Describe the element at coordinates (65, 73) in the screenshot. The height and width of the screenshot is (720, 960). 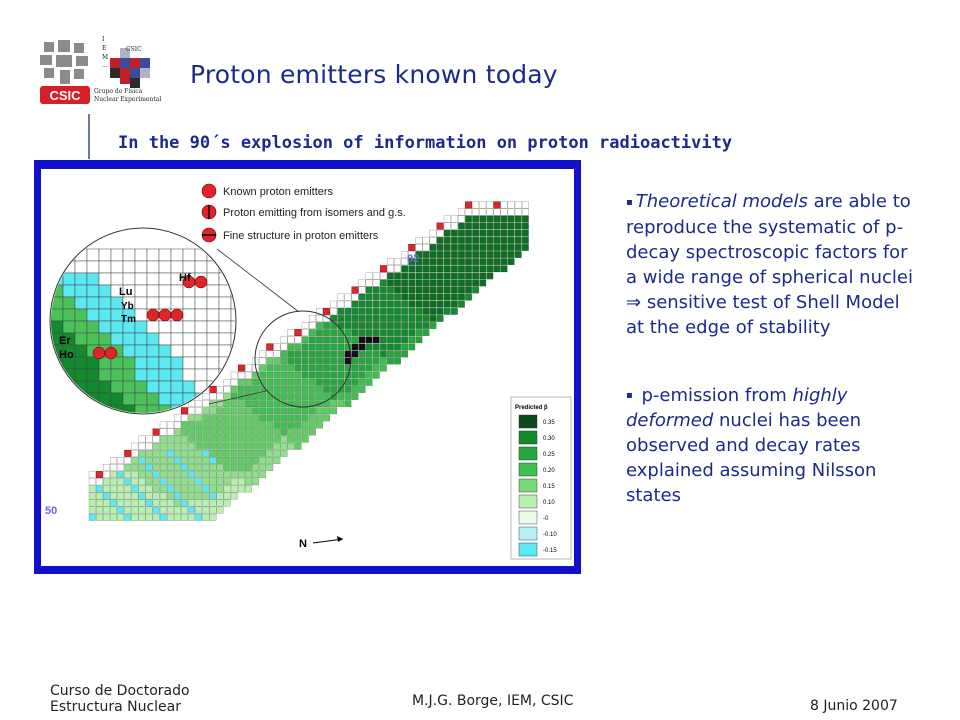
I see `csic-logo: CSIC` at that location.